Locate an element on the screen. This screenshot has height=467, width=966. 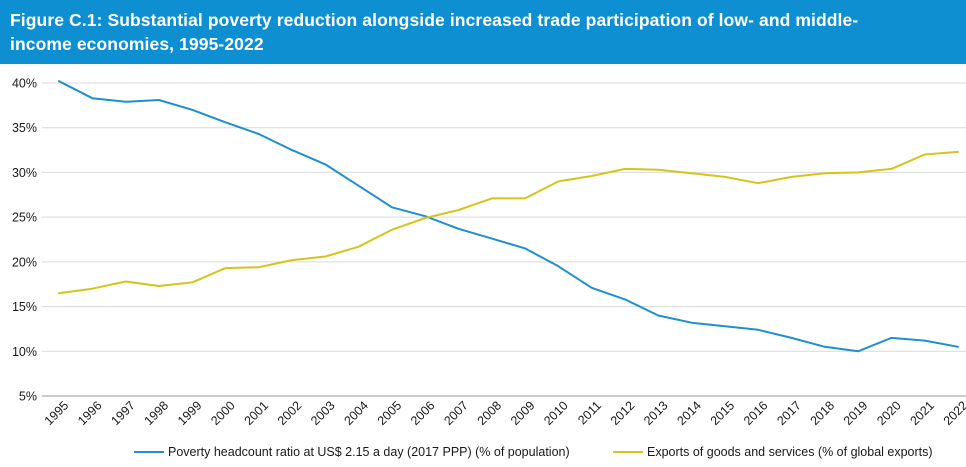
x-tick-label: 2019 is located at coordinates (856, 413).